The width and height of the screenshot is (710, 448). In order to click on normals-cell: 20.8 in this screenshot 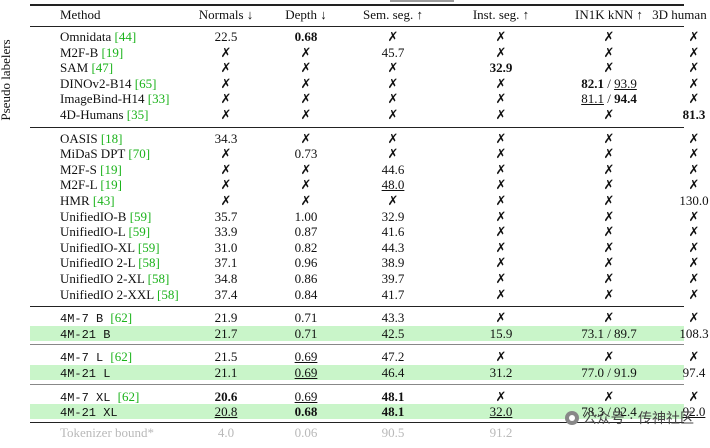, I will do `click(226, 412)`.